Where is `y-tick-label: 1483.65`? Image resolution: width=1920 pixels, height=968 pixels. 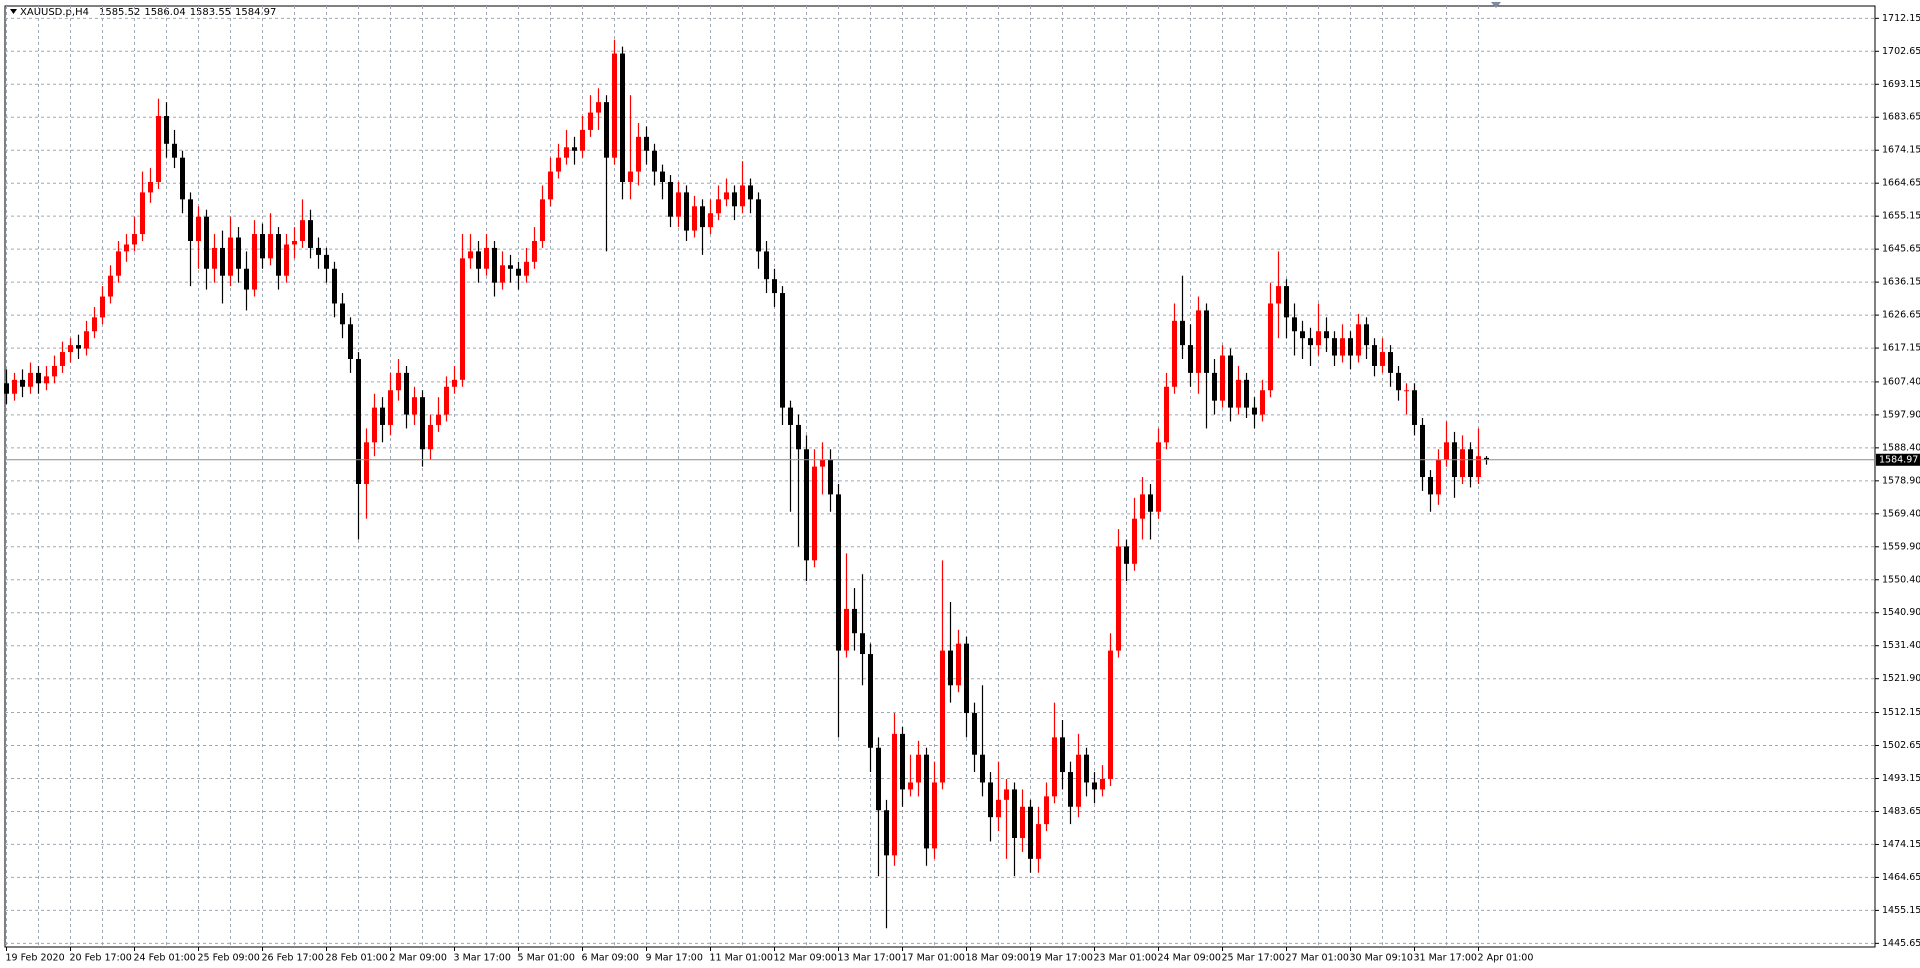 y-tick-label: 1483.65 is located at coordinates (1901, 811).